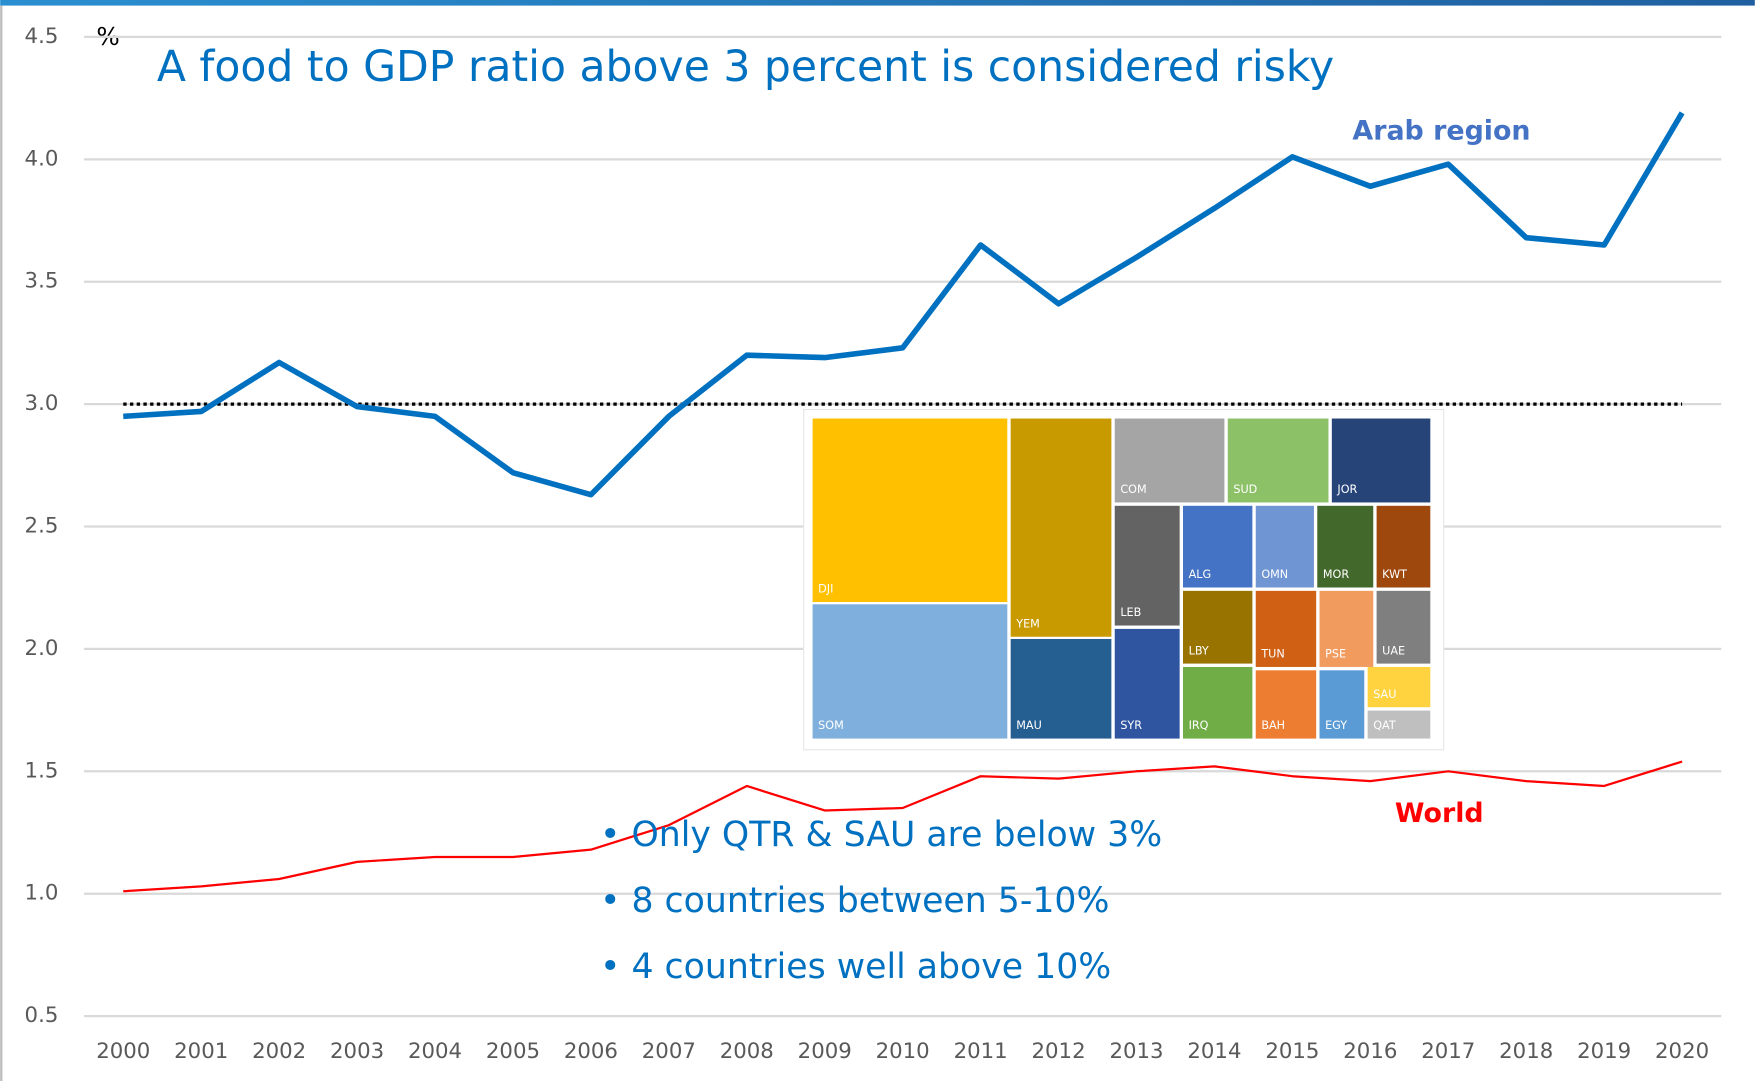  What do you see at coordinates (855, 967) in the screenshot?
I see `note: • 4 countries well above 10%` at bounding box center [855, 967].